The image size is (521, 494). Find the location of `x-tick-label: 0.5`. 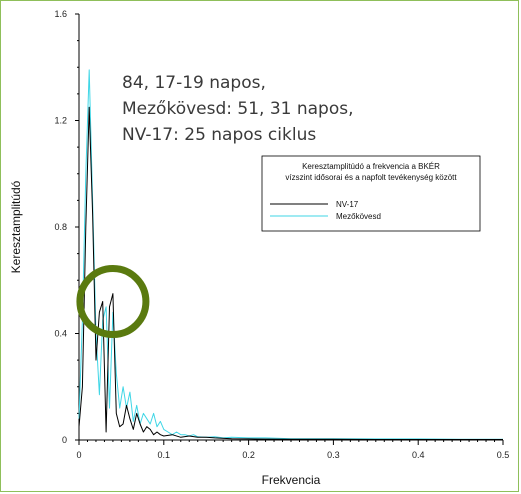

x-tick-label: 0.5 is located at coordinates (503, 455).